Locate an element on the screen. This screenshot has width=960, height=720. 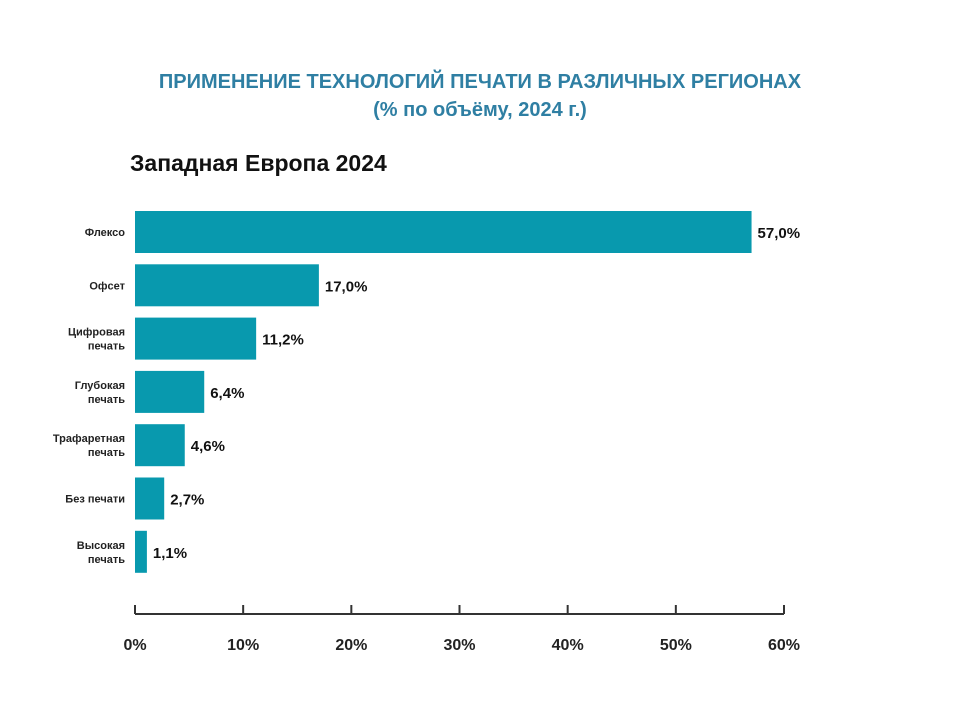
data-label: 17,0% is located at coordinates (346, 286).